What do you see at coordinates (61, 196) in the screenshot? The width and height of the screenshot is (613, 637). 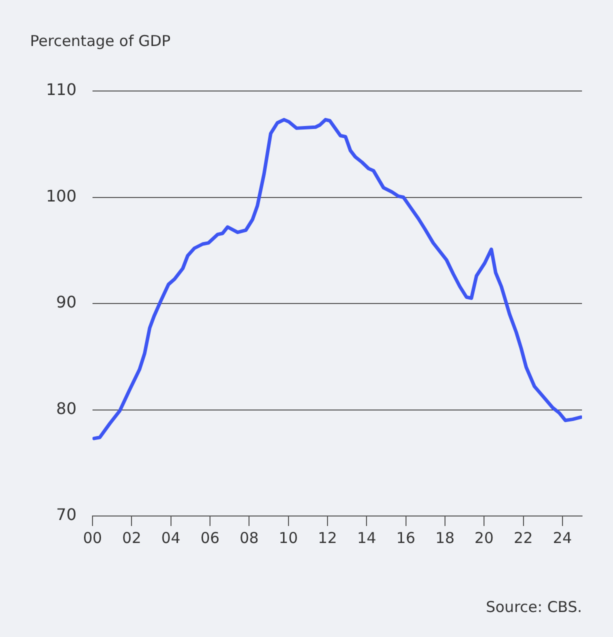 I see `y-tick-label: 100` at bounding box center [61, 196].